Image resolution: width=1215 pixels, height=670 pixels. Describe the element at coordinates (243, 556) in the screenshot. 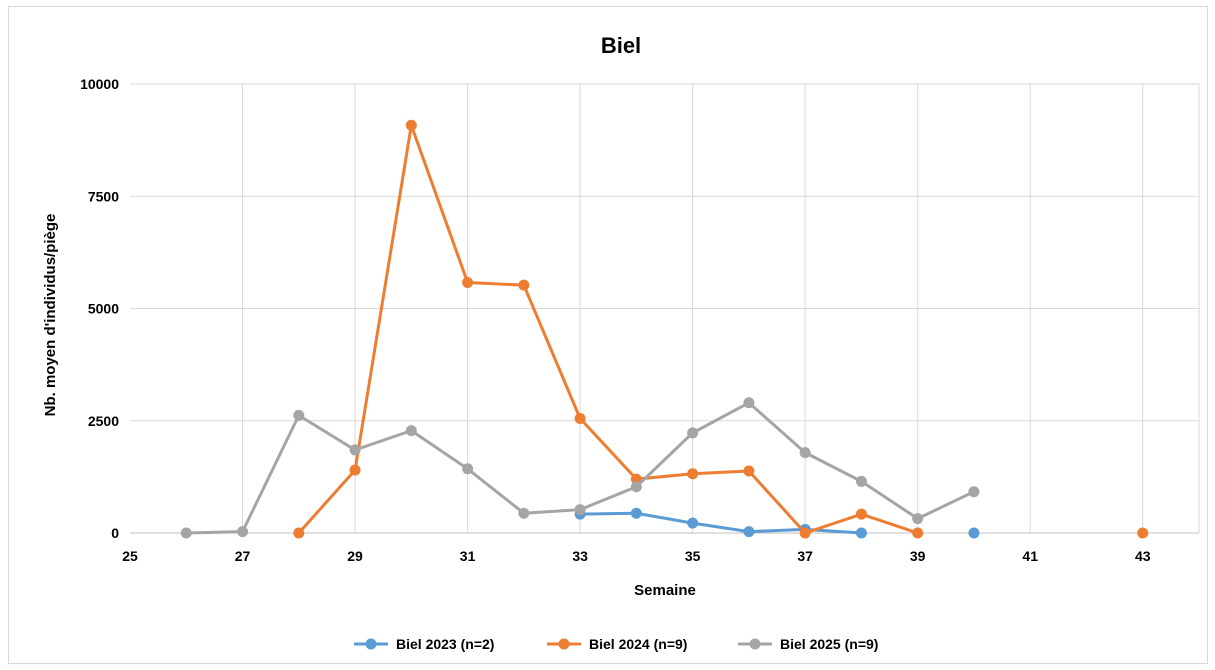

I see `x-tick-label: 27` at that location.